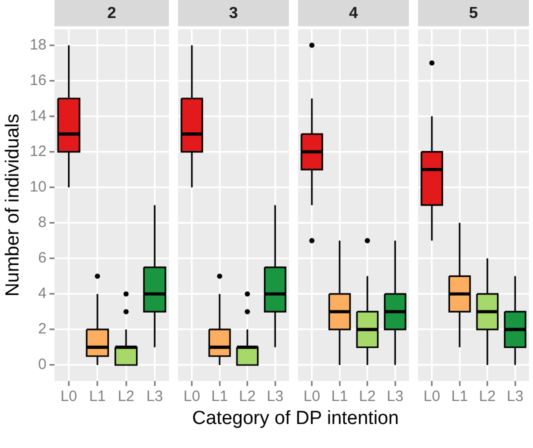 Image resolution: width=533 pixels, height=448 pixels. Describe the element at coordinates (38, 115) in the screenshot. I see `y-tick-label: 14` at that location.